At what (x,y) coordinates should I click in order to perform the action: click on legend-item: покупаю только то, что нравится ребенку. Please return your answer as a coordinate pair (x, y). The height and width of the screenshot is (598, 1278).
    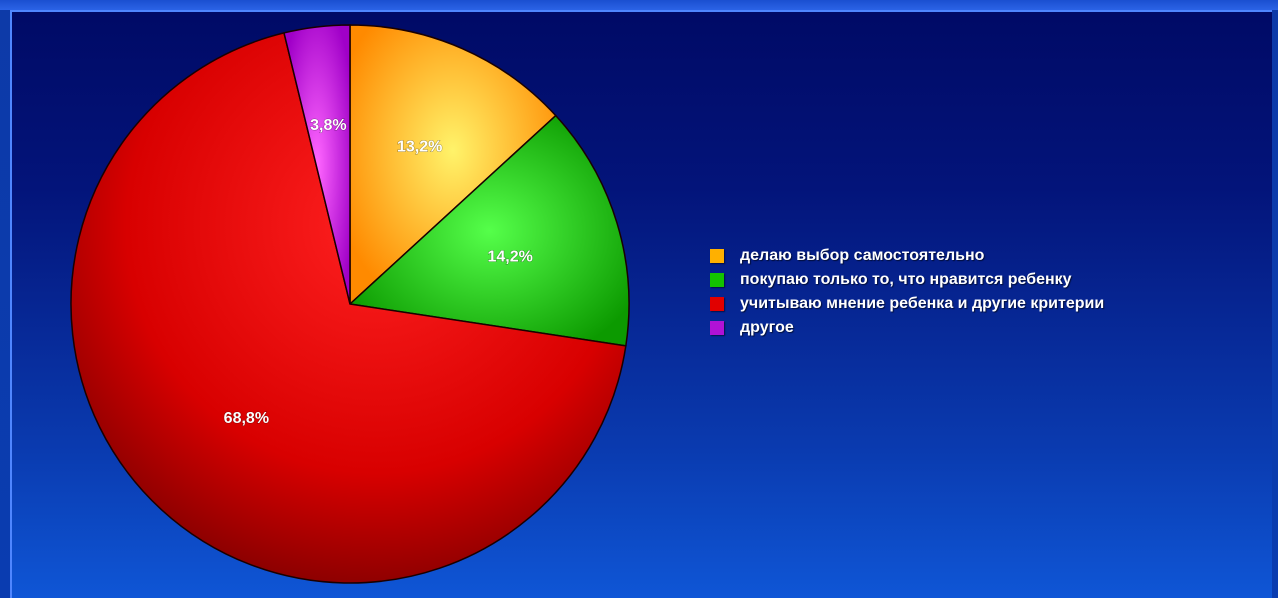
    Looking at the image, I should click on (907, 280).